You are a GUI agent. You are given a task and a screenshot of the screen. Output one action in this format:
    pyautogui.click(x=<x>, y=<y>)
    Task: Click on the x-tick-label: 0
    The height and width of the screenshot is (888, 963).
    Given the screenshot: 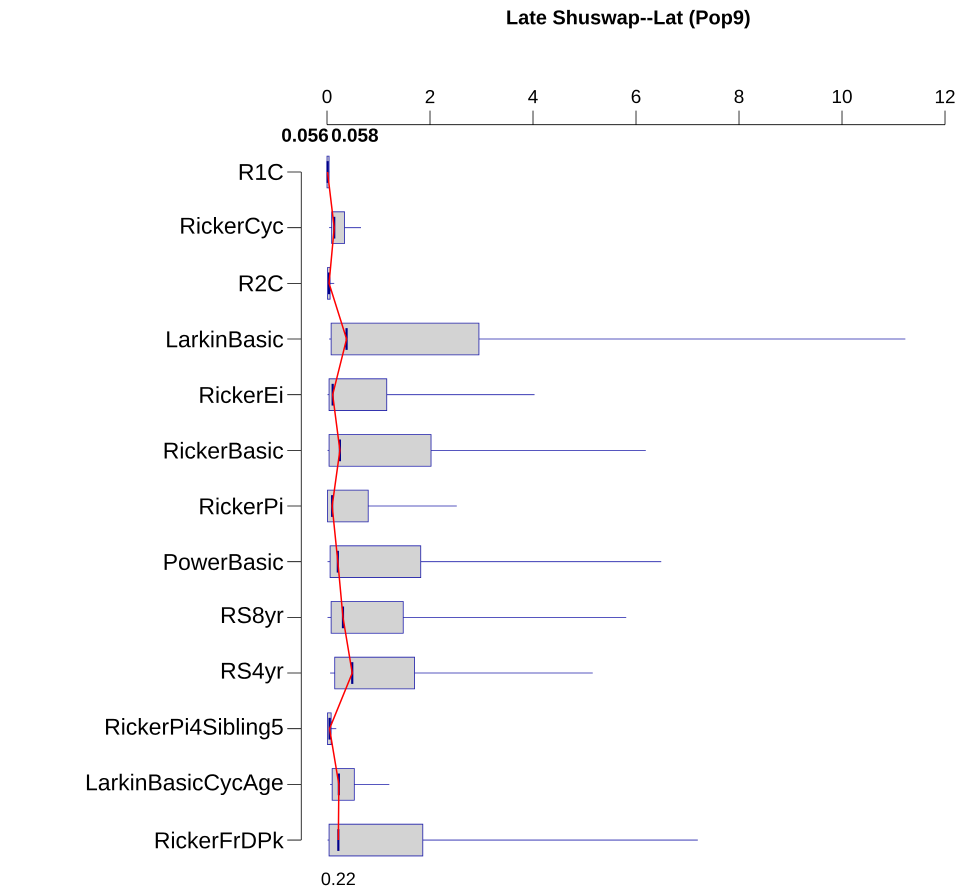 What is the action you would take?
    pyautogui.click(x=327, y=97)
    